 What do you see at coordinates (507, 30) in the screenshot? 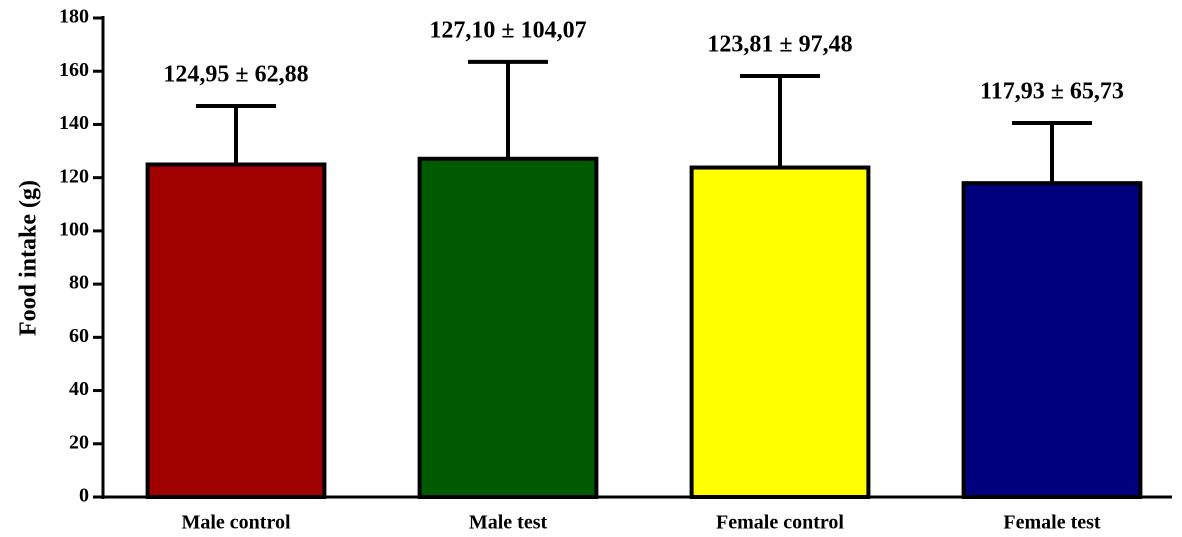
I see `value-label: 127,10 ± 104,07` at bounding box center [507, 30].